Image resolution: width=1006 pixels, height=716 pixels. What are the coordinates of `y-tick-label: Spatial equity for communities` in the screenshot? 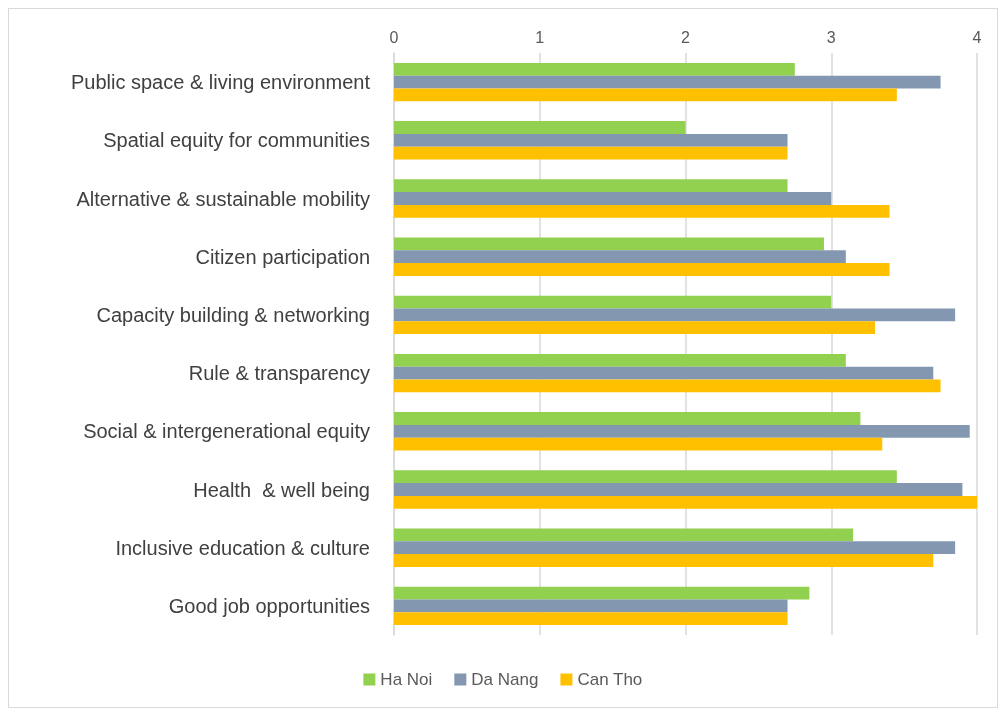 It's located at (236, 140).